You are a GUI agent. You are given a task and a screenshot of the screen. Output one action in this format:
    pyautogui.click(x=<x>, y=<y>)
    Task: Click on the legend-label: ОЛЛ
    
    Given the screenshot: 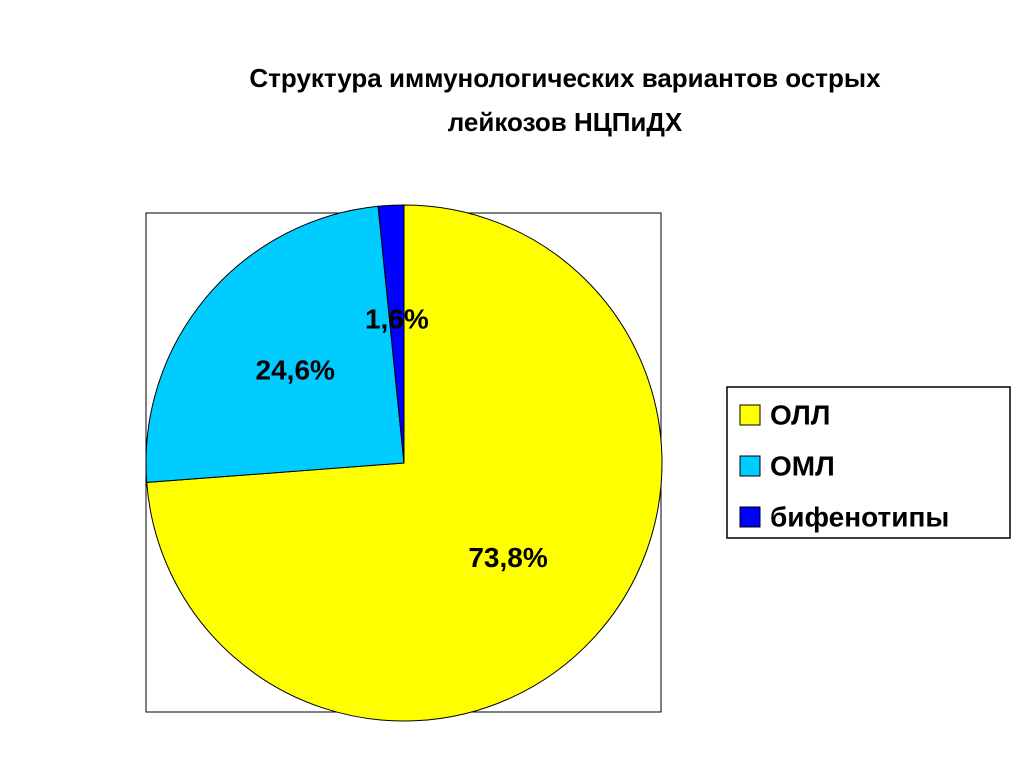 What is the action you would take?
    pyautogui.click(x=800, y=414)
    